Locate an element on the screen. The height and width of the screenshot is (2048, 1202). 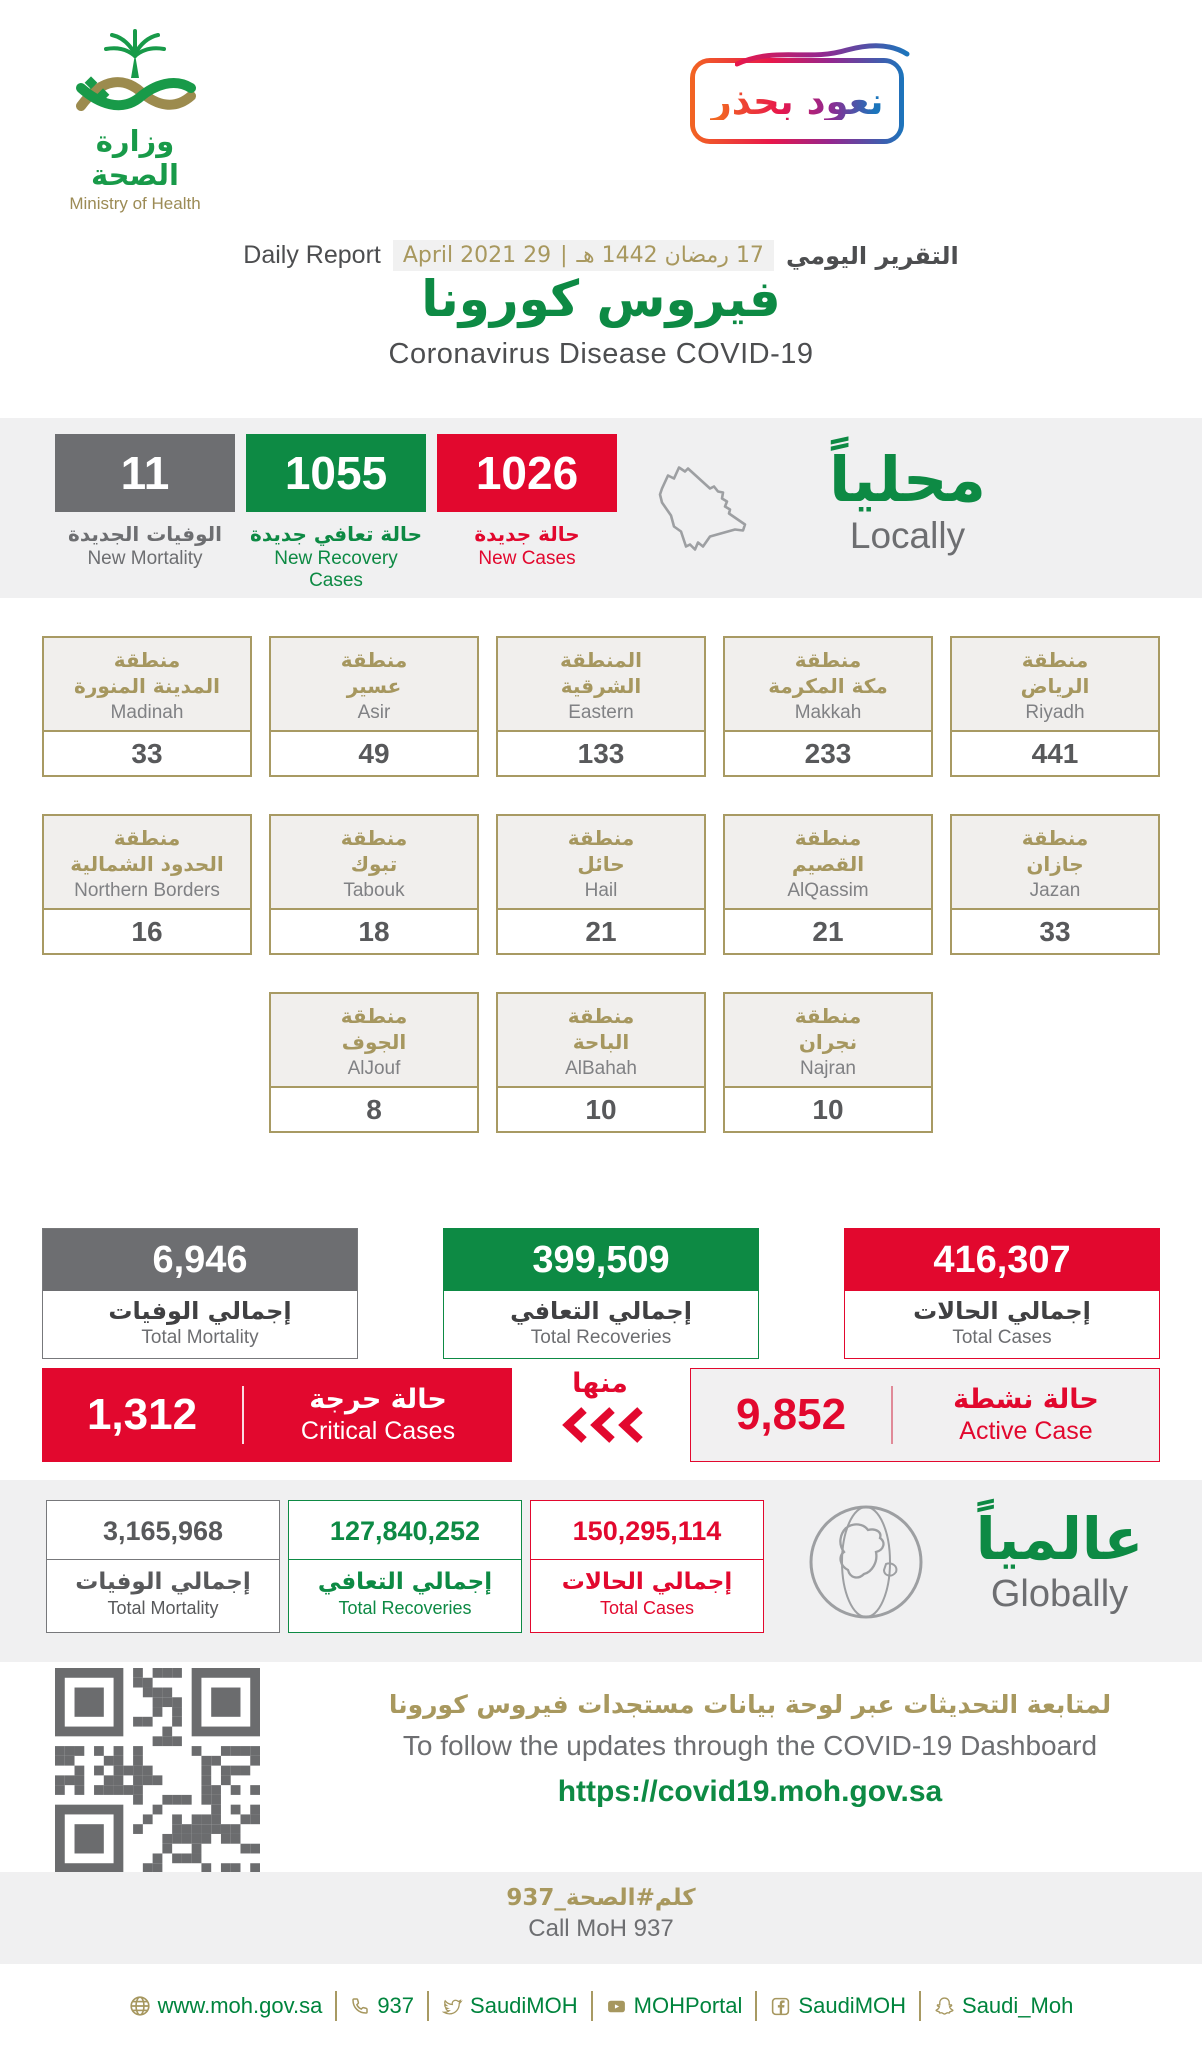
region-value: 49 is located at coordinates (374, 753).